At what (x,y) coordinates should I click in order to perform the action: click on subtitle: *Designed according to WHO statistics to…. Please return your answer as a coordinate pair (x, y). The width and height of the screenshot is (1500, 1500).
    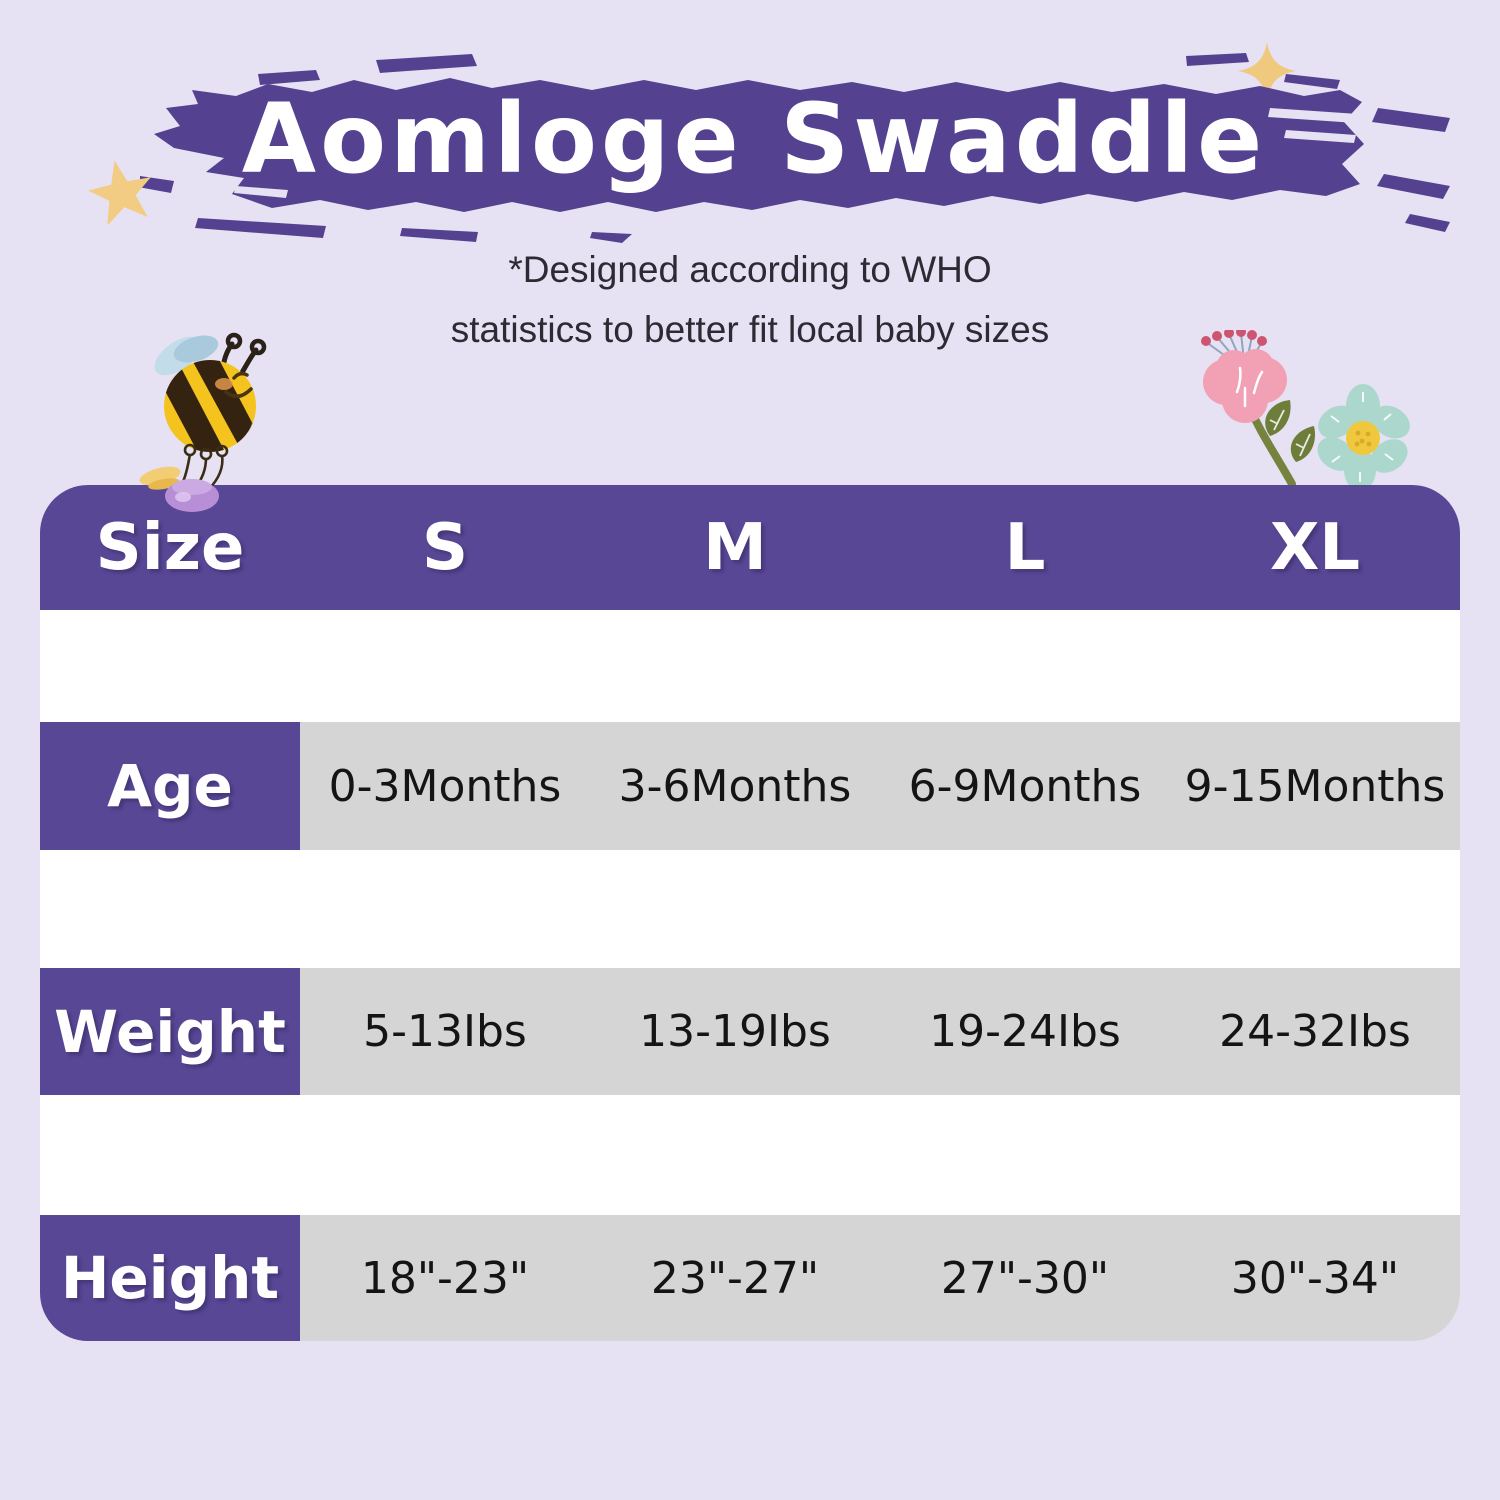
    Looking at the image, I should click on (750, 300).